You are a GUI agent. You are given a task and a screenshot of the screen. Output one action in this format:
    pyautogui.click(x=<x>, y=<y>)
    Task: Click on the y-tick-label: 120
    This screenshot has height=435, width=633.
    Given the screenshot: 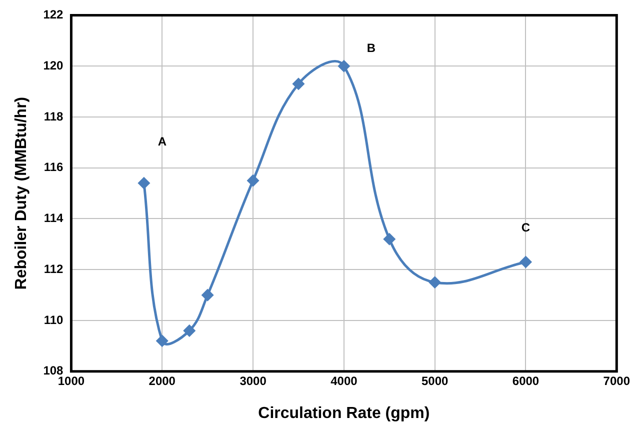 What is the action you would take?
    pyautogui.click(x=53, y=65)
    